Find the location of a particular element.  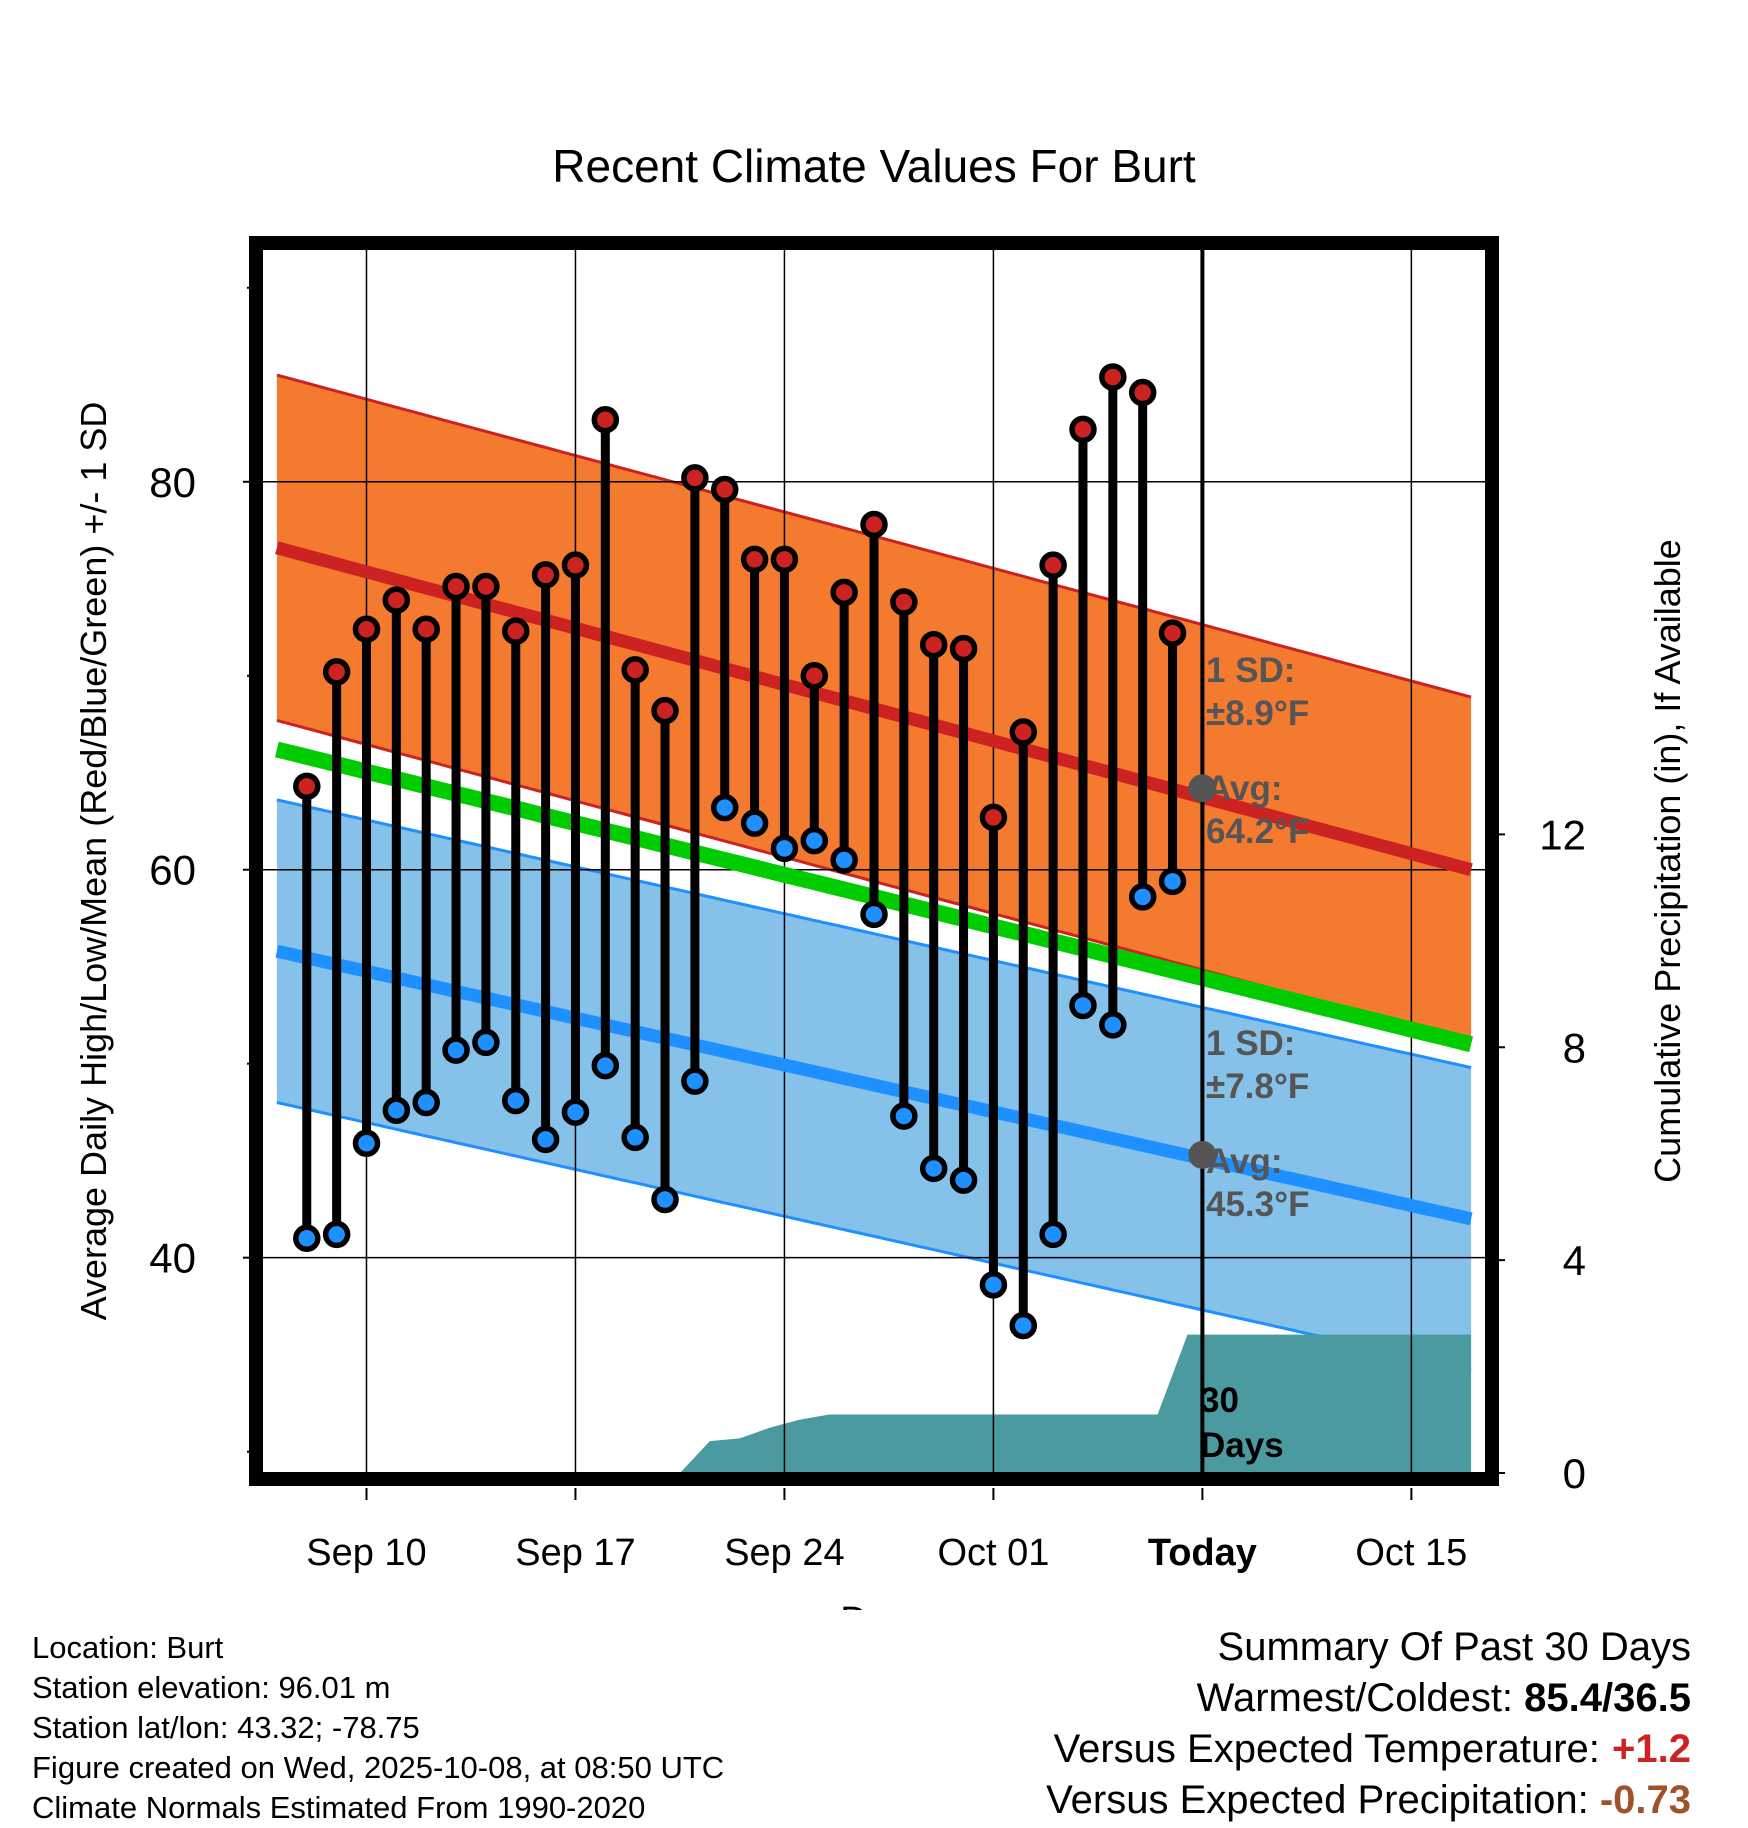

precip-label: Versus Expected Precipitation: is located at coordinates (1317, 1800).